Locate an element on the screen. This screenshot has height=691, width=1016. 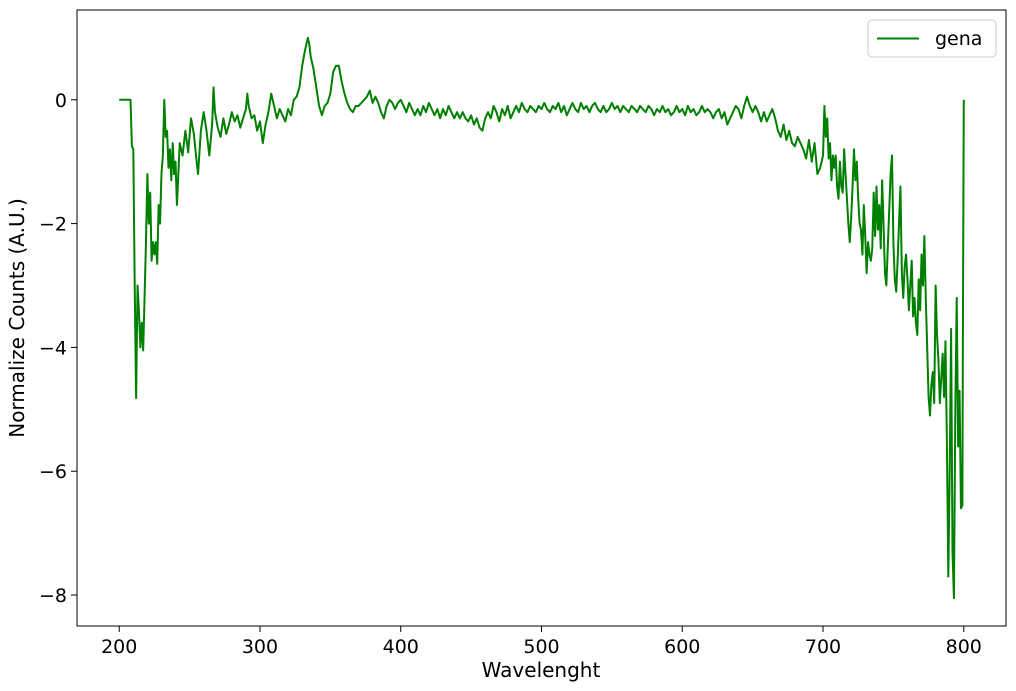
x-axis: 200 300 400 500 600 700 800 is located at coordinates (541, 642).